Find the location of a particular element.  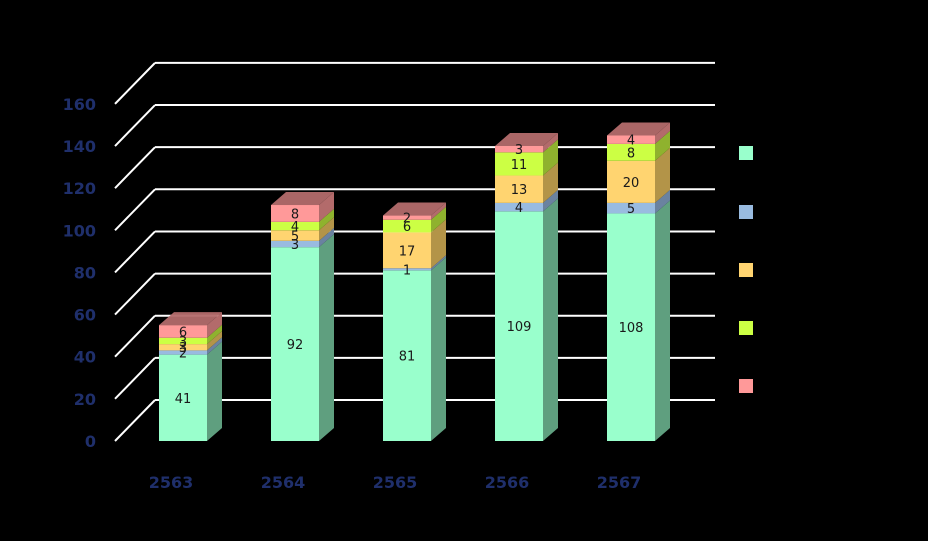

x-tick-label: 2566 is located at coordinates (507, 482).